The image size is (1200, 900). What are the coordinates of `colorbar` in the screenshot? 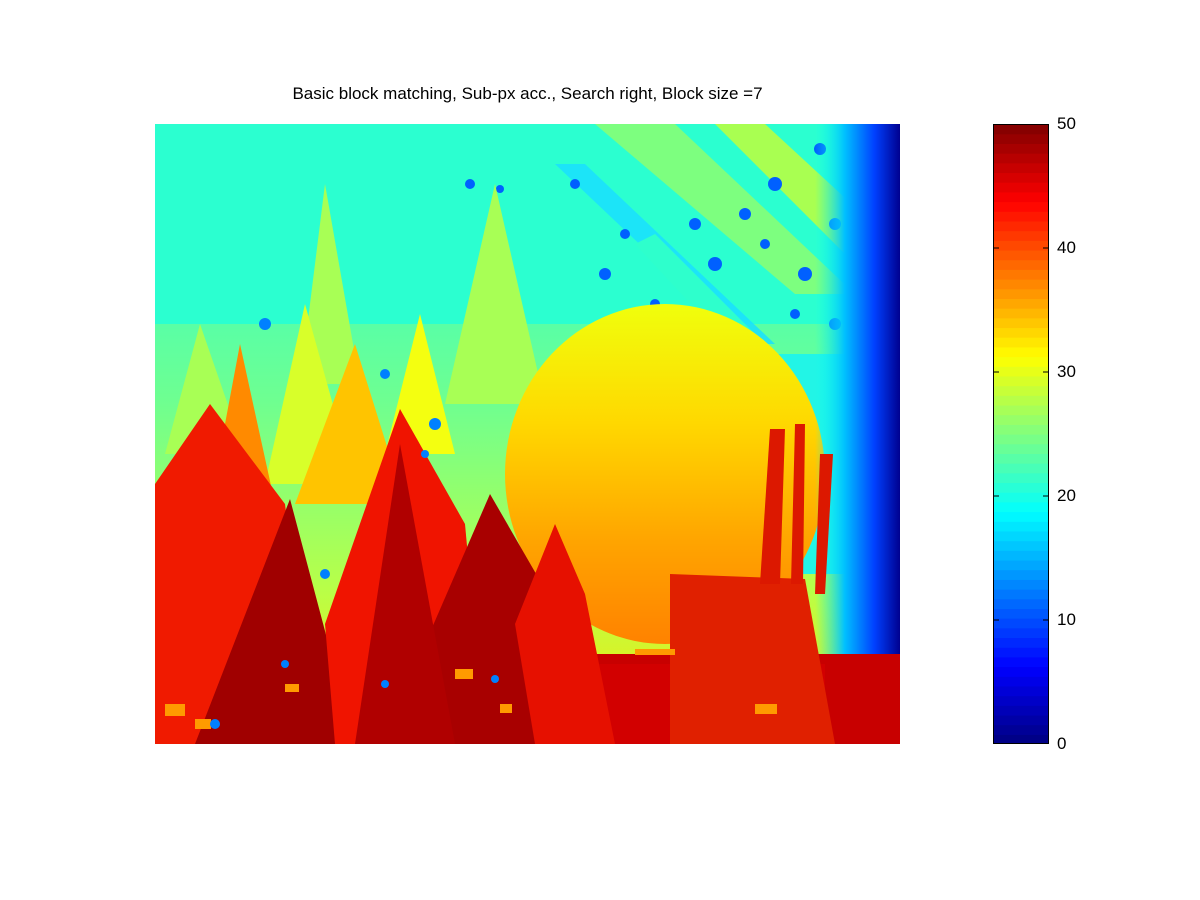 It's located at (1021, 434).